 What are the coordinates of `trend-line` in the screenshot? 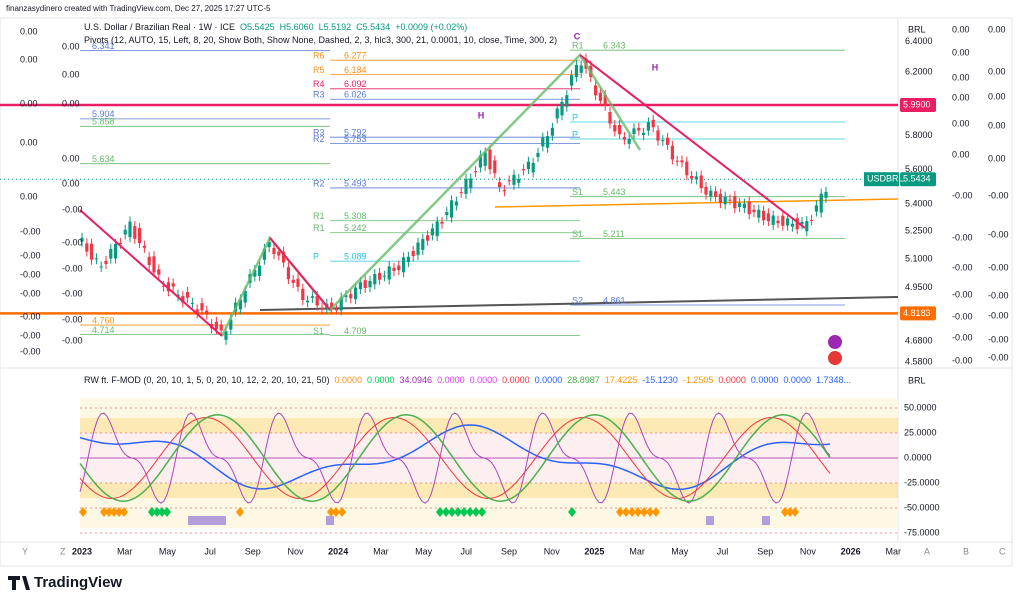 It's located at (579, 303).